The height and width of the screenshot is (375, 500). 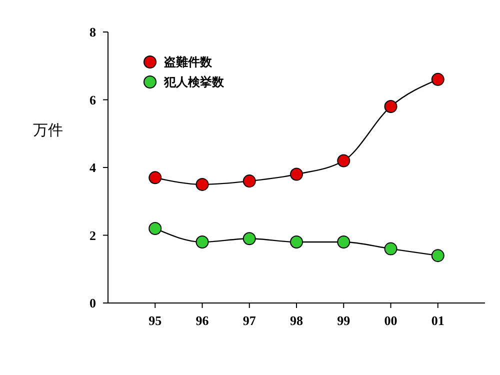 What do you see at coordinates (93, 303) in the screenshot?
I see `y-tick-label: 0` at bounding box center [93, 303].